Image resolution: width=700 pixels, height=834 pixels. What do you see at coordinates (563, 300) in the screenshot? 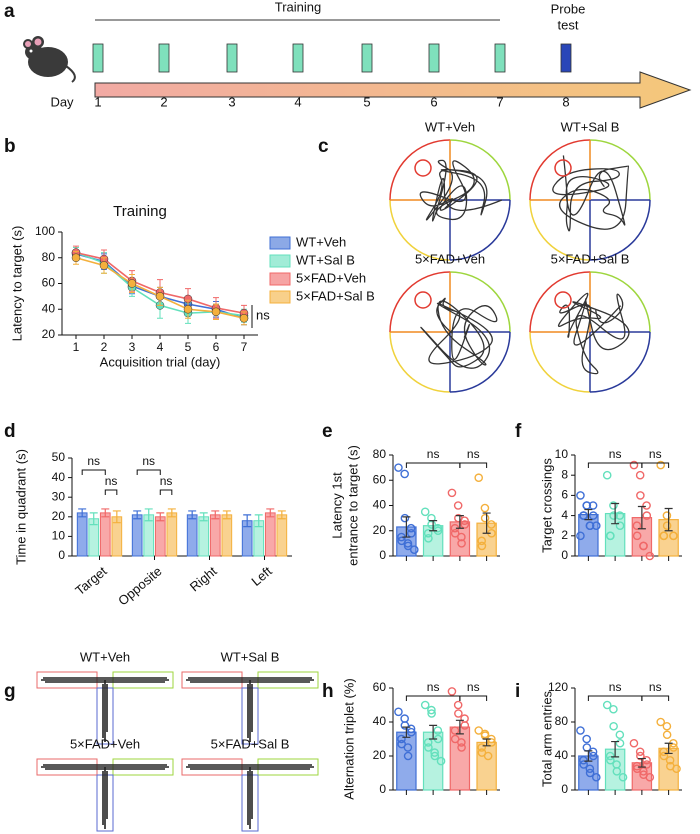
I see `platform` at bounding box center [563, 300].